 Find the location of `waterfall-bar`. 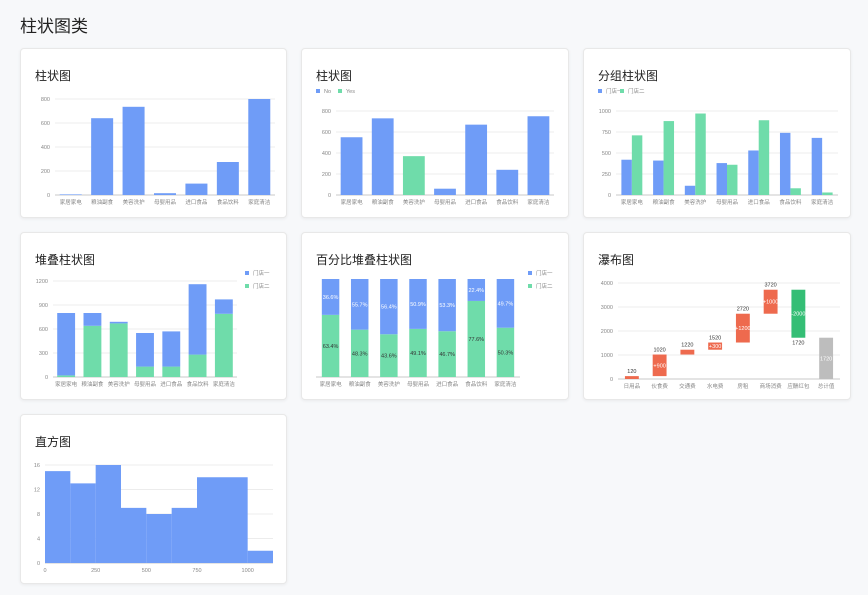

waterfall-bar is located at coordinates (770, 301).